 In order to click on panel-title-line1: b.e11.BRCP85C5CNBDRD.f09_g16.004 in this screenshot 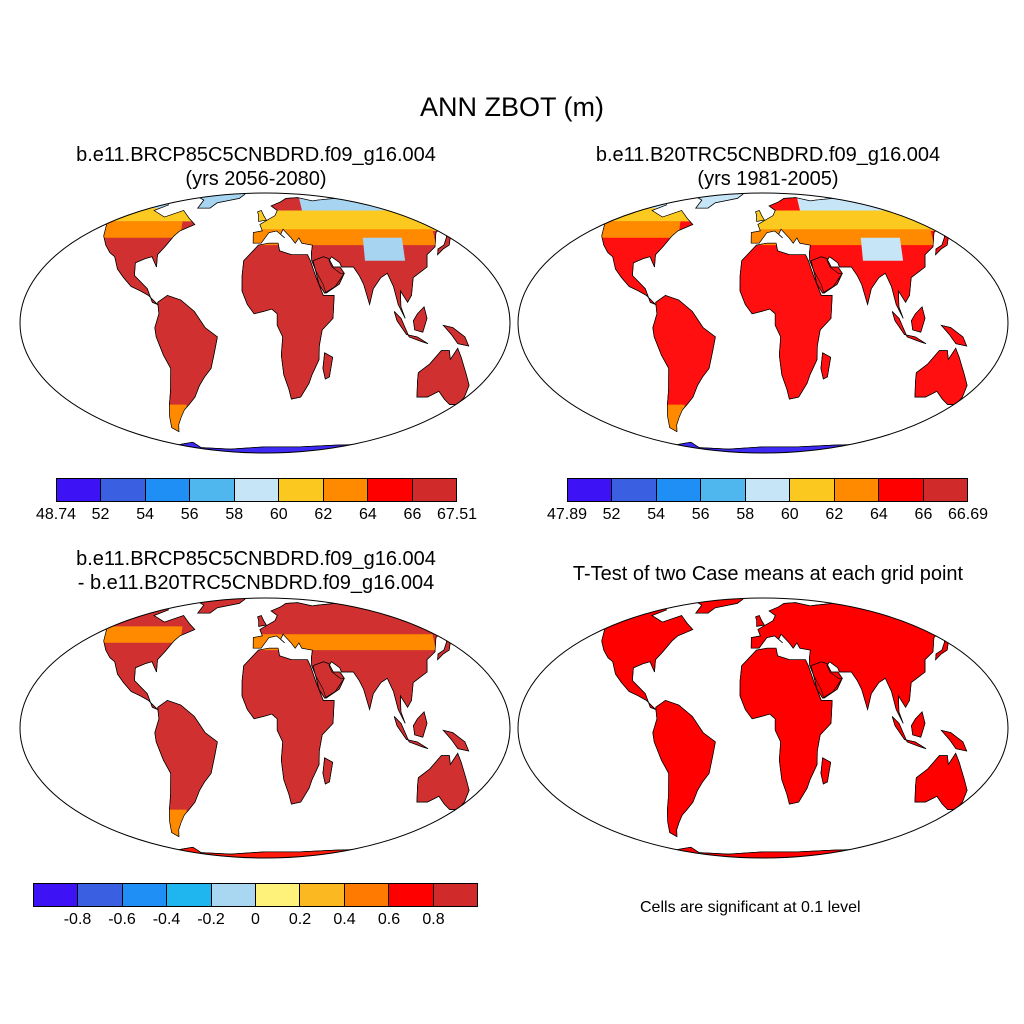, I will do `click(256, 559)`.